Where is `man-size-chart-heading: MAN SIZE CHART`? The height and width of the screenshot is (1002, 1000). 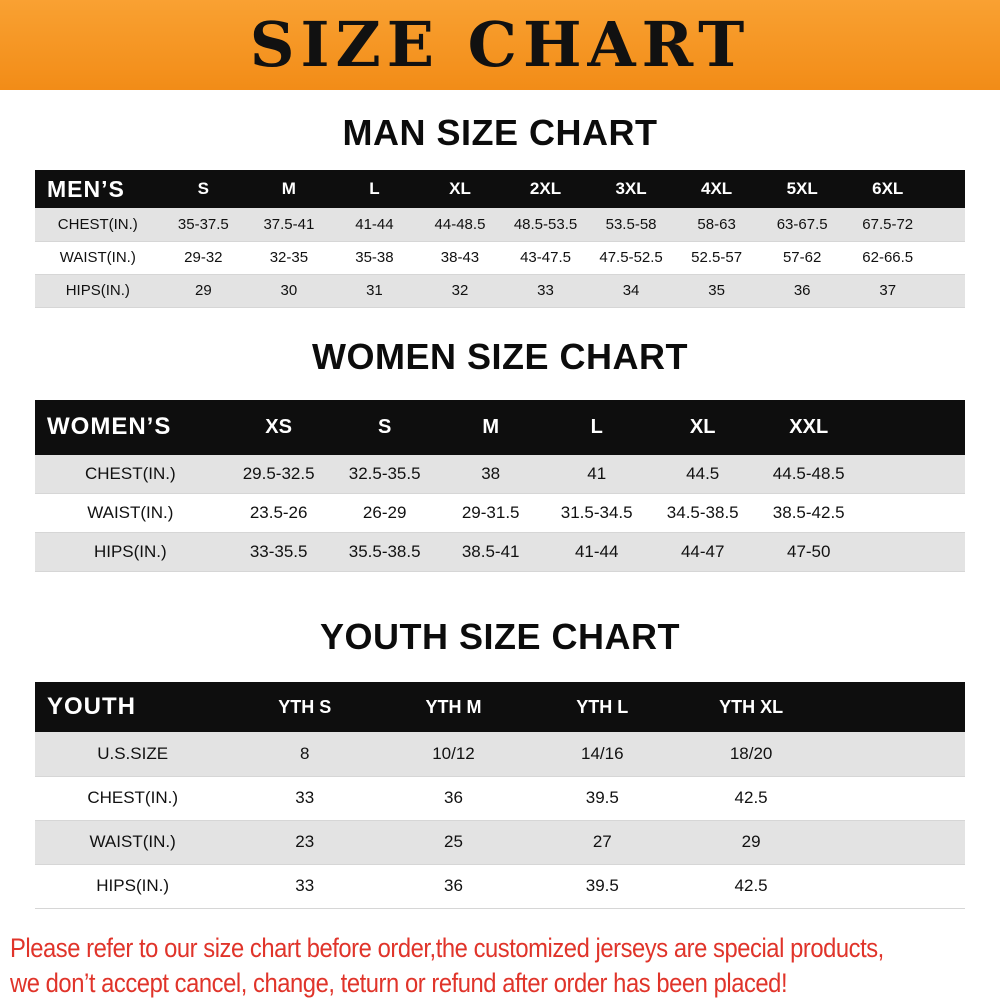 man-size-chart-heading: MAN SIZE CHART is located at coordinates (500, 133).